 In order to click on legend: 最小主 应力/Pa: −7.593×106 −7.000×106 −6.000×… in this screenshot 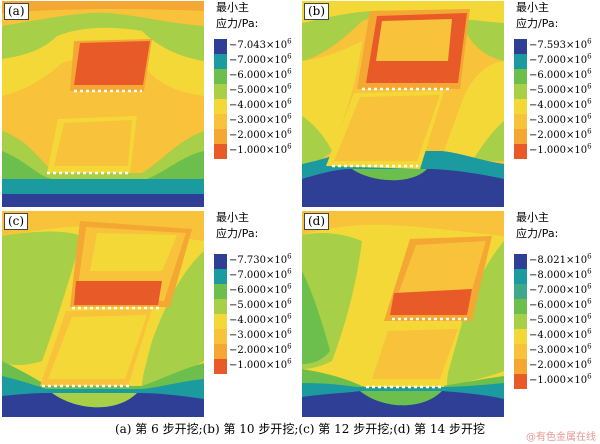, I will do `click(555, 100)`.